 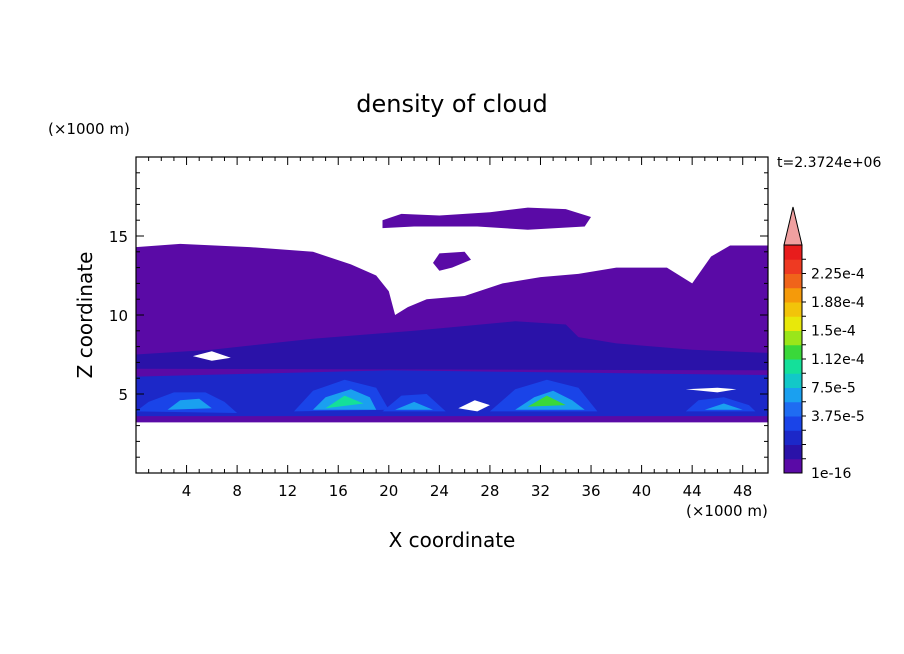 What do you see at coordinates (641, 491) in the screenshot?
I see `x-tick-label: 40` at bounding box center [641, 491].